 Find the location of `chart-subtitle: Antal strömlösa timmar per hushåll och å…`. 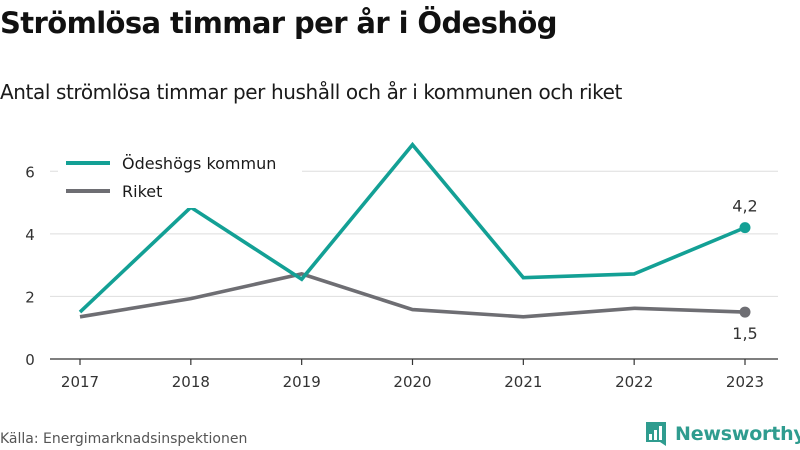

chart-subtitle: Antal strömlösa timmar per hushåll och å… is located at coordinates (311, 92).